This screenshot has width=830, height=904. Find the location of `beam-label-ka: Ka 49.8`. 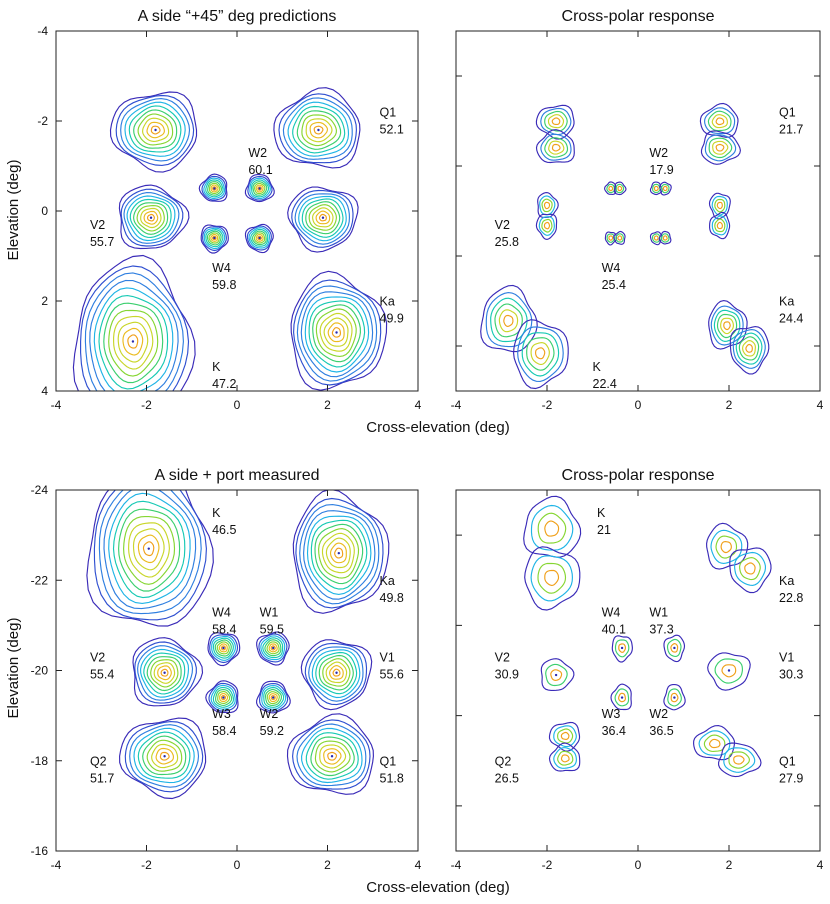

beam-label-ka: Ka 49.8 is located at coordinates (392, 589).